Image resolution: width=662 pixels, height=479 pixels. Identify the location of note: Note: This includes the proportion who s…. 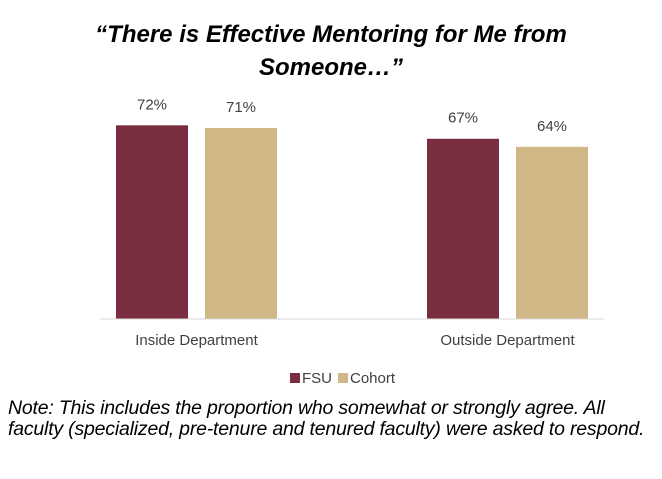
(326, 418).